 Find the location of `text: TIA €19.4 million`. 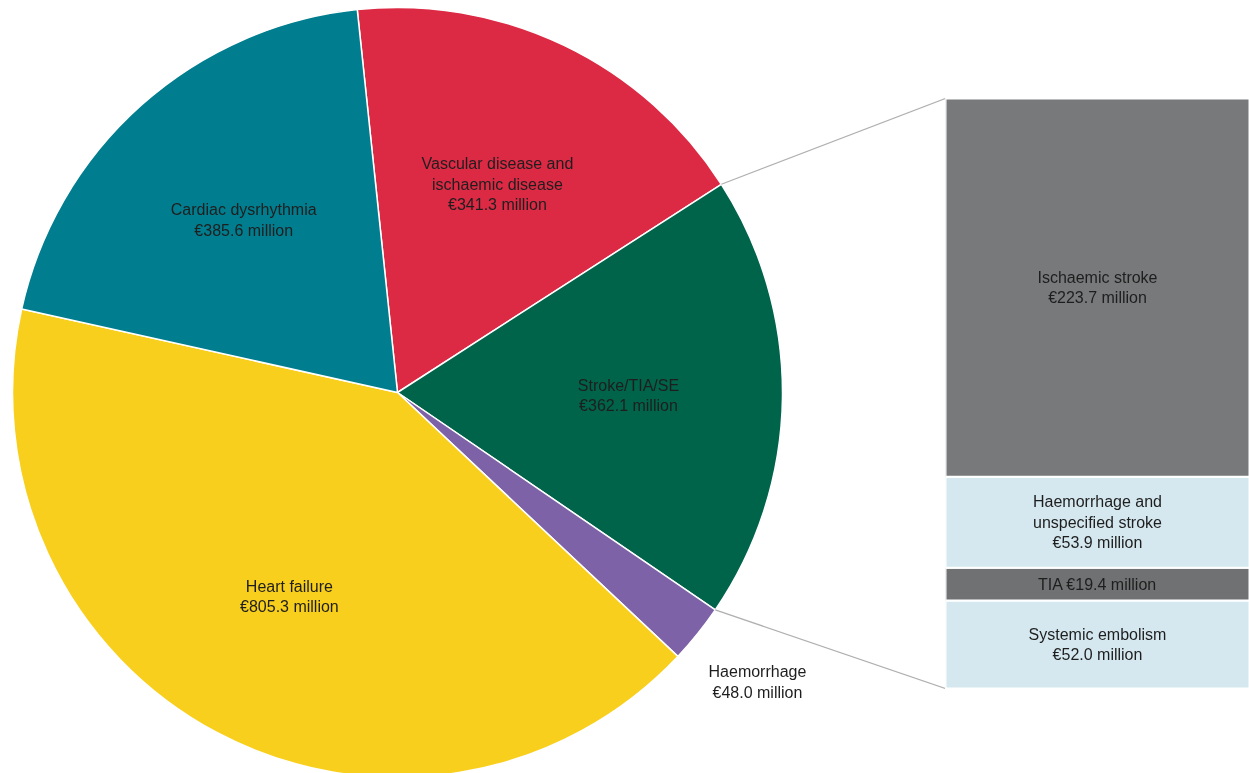

text: TIA €19.4 million is located at coordinates (1097, 584).